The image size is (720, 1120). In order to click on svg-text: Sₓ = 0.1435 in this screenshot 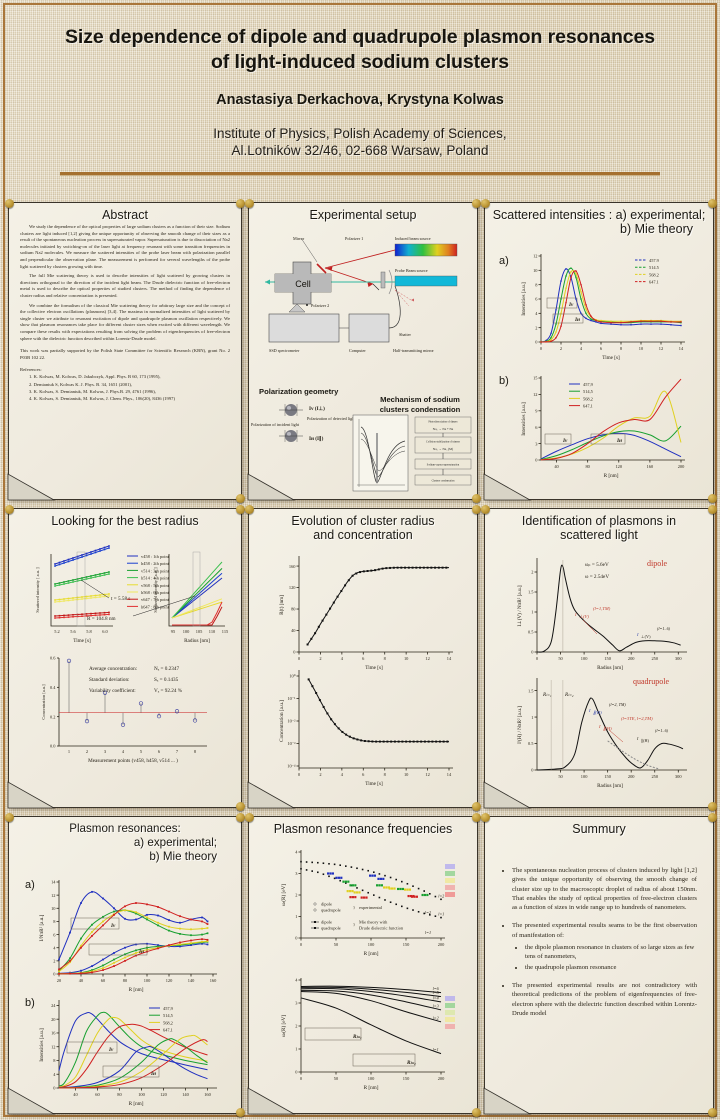, I will do `click(166, 680)`.